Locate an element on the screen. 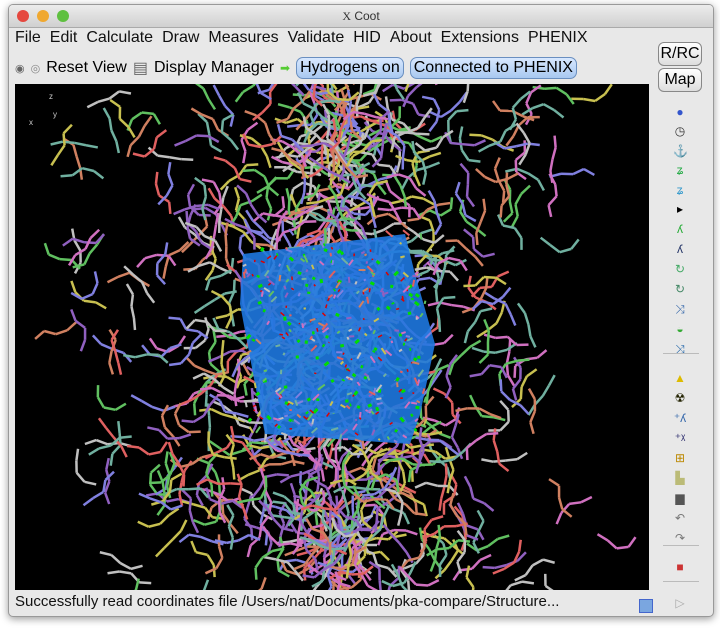 The image size is (720, 632). hazard-icon: ▲ is located at coordinates (680, 378).